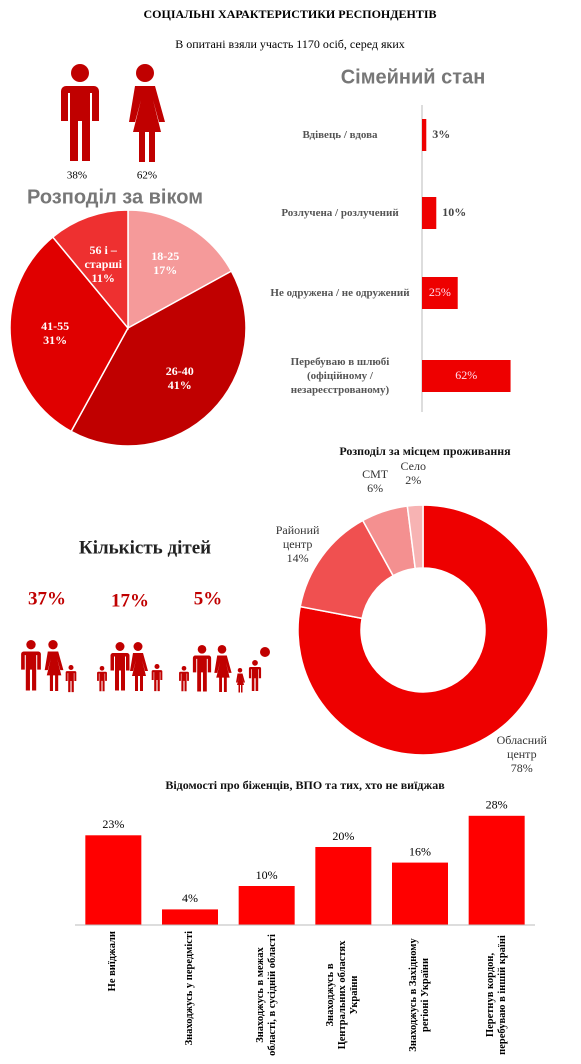 This screenshot has height=1064, width=581. I want to click on slice-category: Обласний центр, so click(521, 747).